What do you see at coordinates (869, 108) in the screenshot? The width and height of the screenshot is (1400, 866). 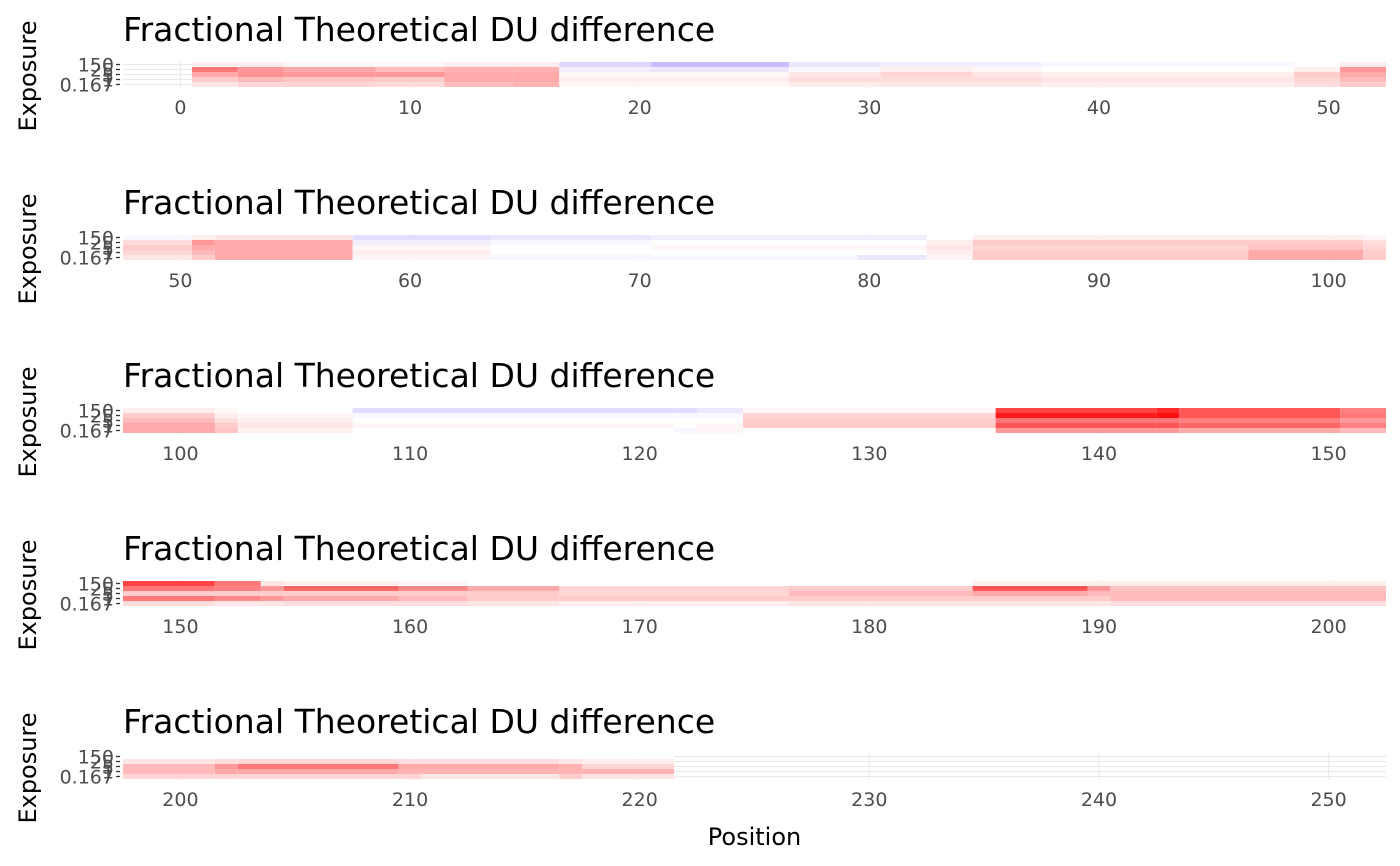 I see `x-tick-label: 30` at bounding box center [869, 108].